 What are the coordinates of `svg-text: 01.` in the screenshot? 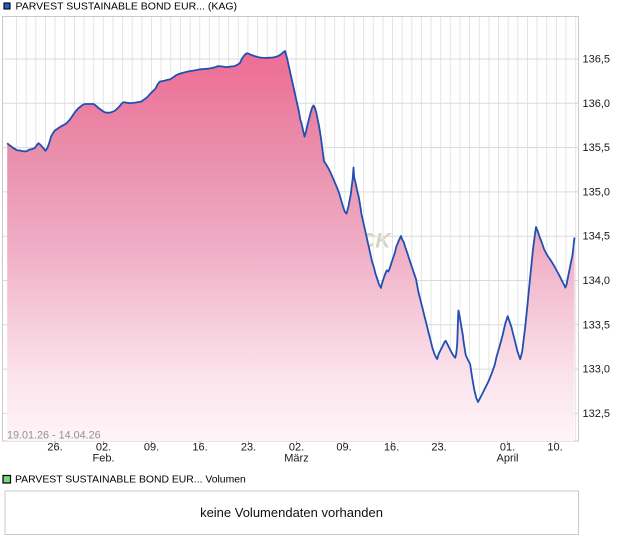 It's located at (507, 448).